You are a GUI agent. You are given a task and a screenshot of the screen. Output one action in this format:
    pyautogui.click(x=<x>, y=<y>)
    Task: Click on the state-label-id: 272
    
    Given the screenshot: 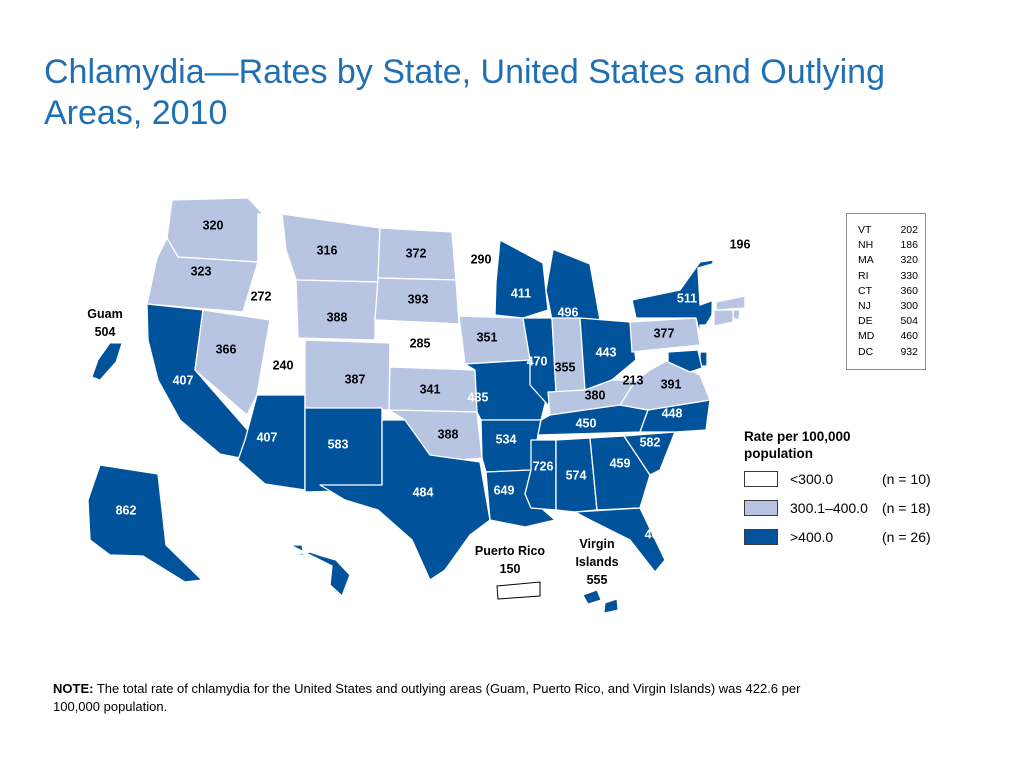 What is the action you would take?
    pyautogui.click(x=261, y=296)
    